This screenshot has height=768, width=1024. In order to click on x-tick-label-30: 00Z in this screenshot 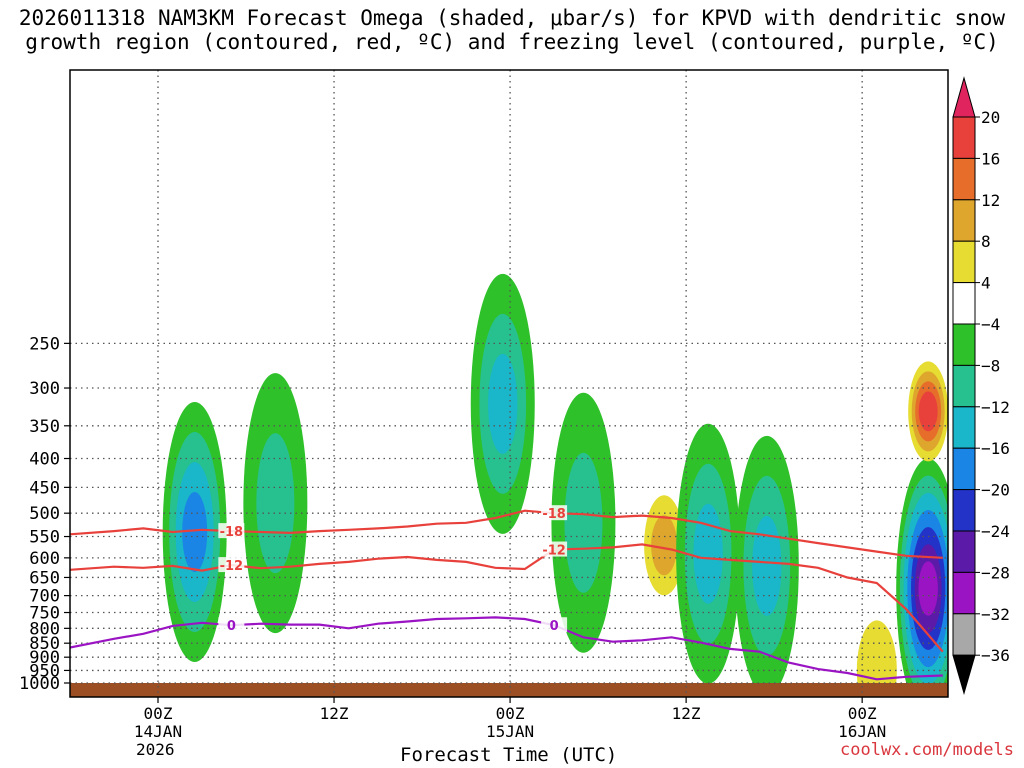, I will do `click(510, 713)`.